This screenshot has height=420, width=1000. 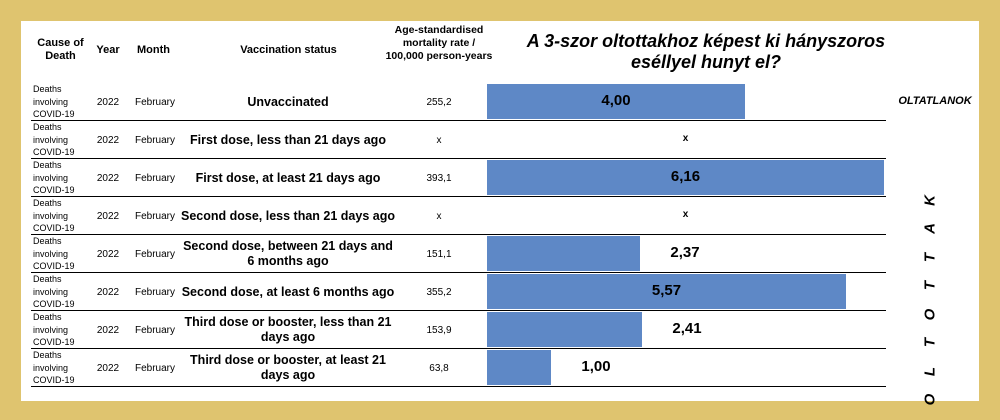 What do you see at coordinates (439, 368) in the screenshot?
I see `rate-cell: 63,8` at bounding box center [439, 368].